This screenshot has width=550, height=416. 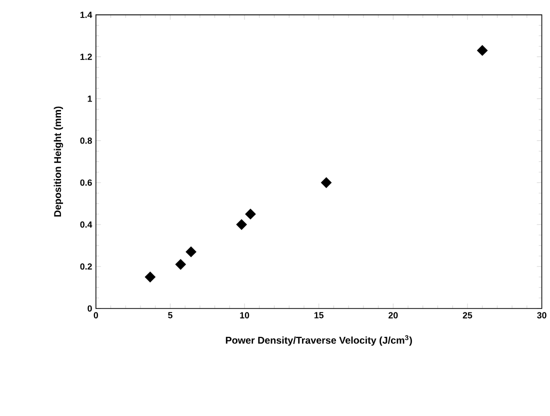 I want to click on x-tick-label: 20, so click(x=393, y=315).